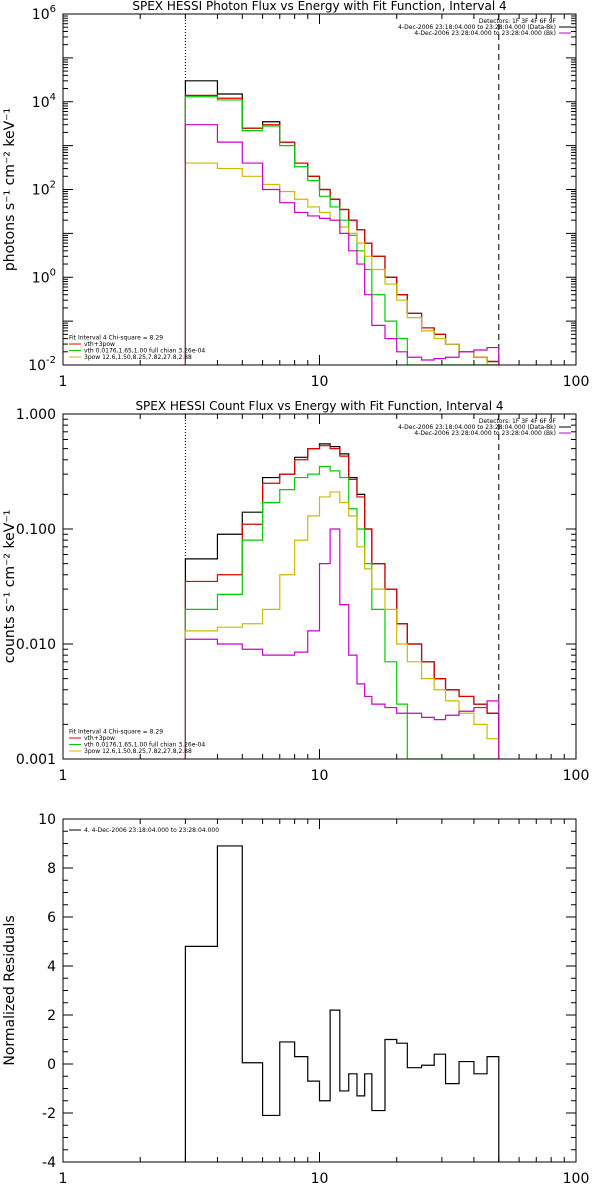 The width and height of the screenshot is (600, 1200). I want to click on y-tick-label: -4, so click(49, 1163).